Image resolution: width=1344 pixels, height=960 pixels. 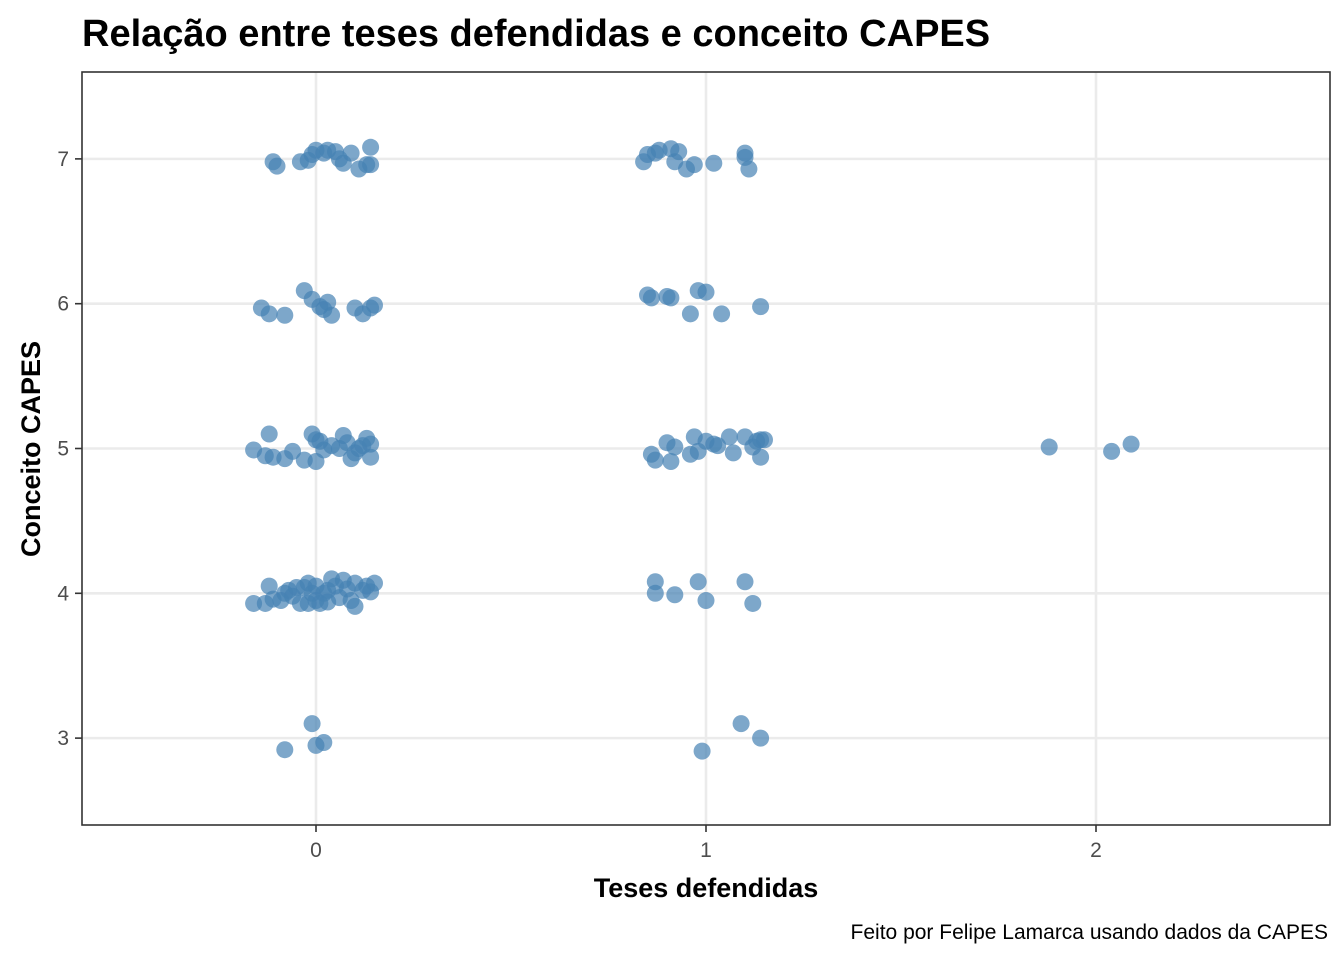 What do you see at coordinates (63, 738) in the screenshot?
I see `y-tick-label: 3` at bounding box center [63, 738].